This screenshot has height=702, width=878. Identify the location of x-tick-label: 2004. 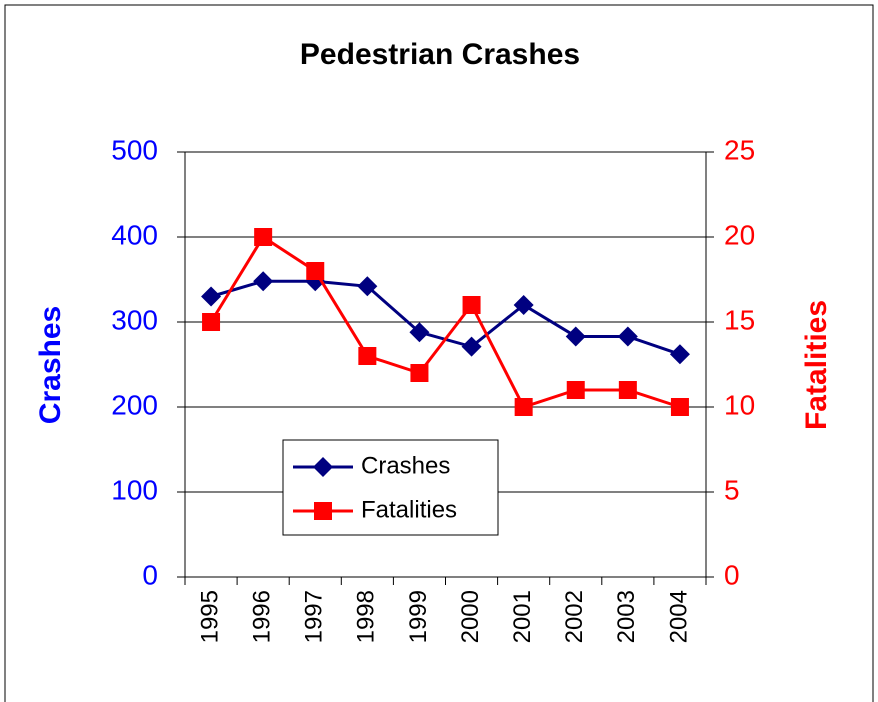
(678, 616).